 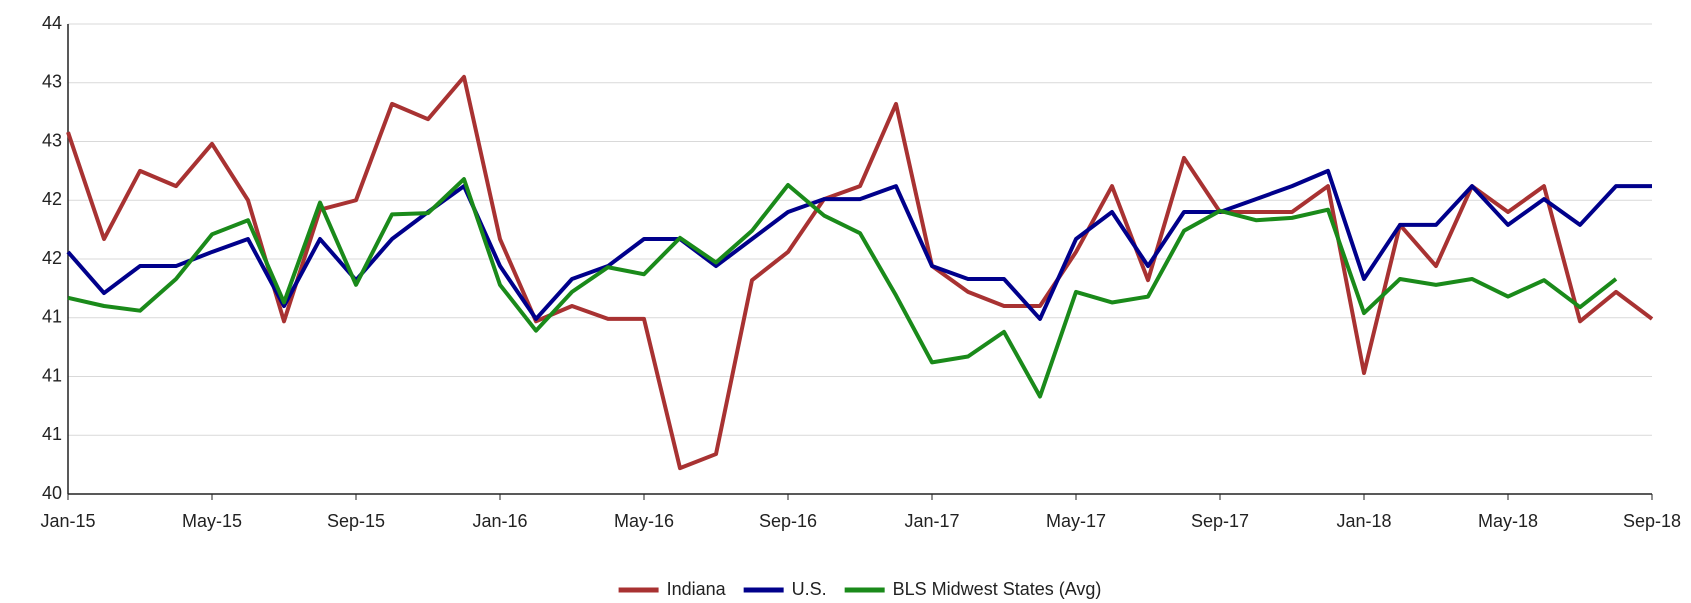 What do you see at coordinates (499, 521) in the screenshot?
I see `x-tick-label: Jan-16` at bounding box center [499, 521].